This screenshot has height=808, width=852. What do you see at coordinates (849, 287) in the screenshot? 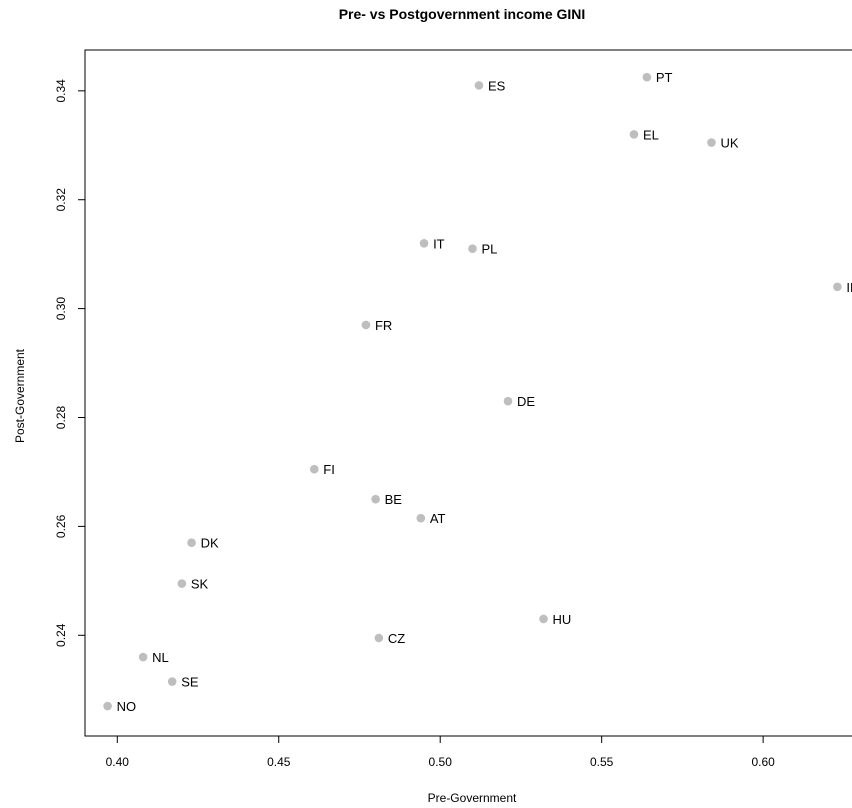
I see `point-label: IE` at bounding box center [849, 287].